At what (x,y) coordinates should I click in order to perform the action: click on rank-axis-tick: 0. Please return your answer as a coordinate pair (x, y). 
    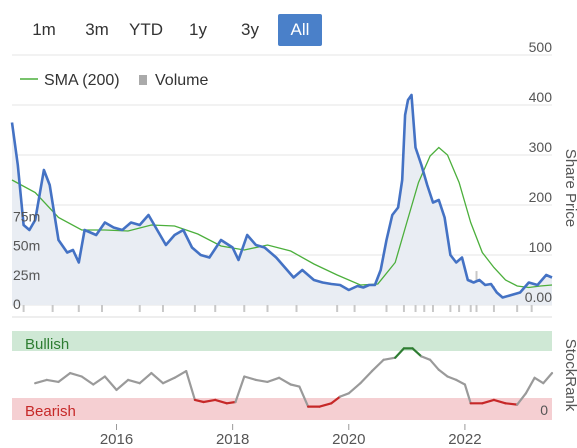
    Looking at the image, I should click on (544, 410).